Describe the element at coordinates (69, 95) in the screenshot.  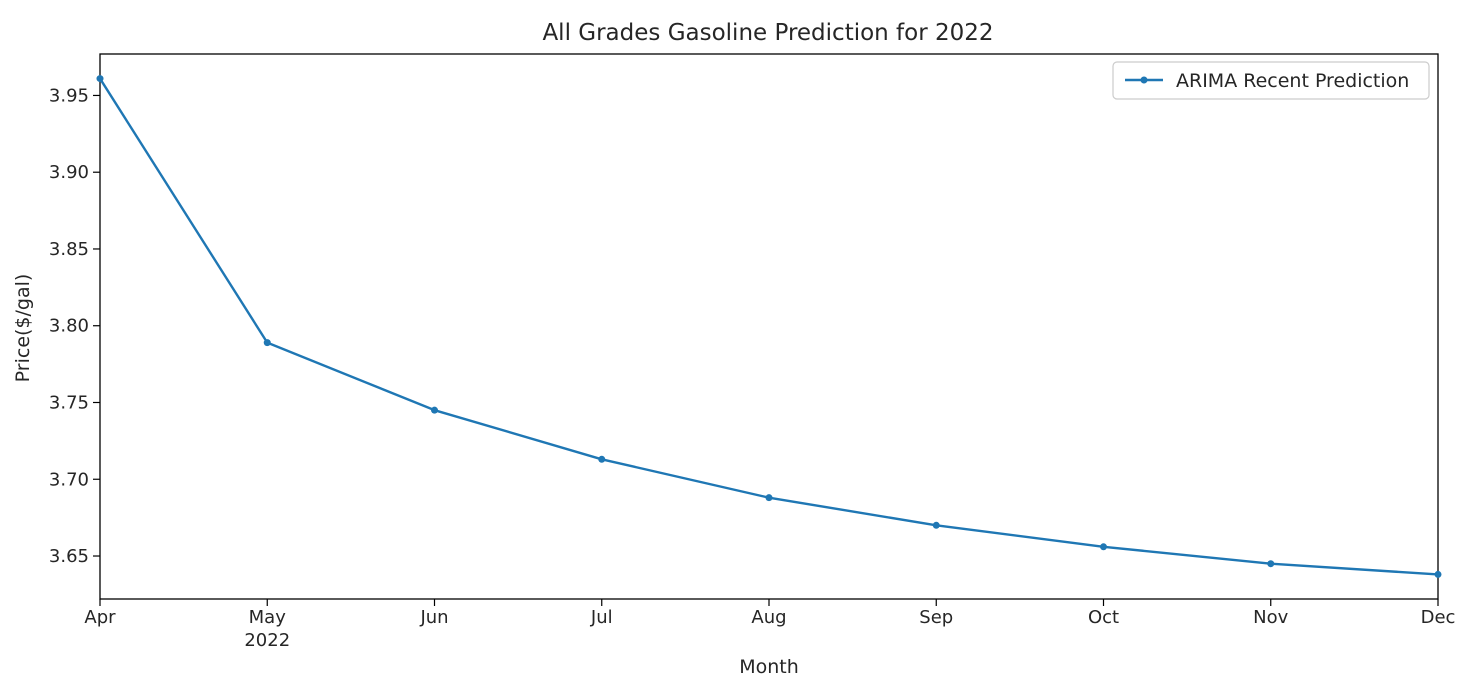
I see `y-tick-label: 3.95` at that location.